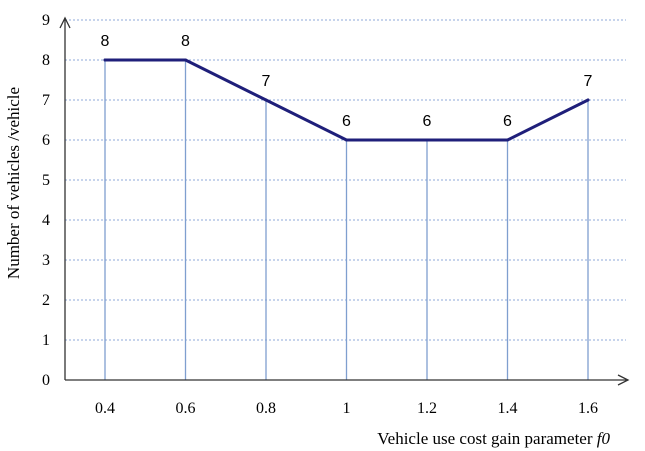 The image size is (645, 451). What do you see at coordinates (507, 121) in the screenshot?
I see `data-label-1.4: 6` at bounding box center [507, 121].